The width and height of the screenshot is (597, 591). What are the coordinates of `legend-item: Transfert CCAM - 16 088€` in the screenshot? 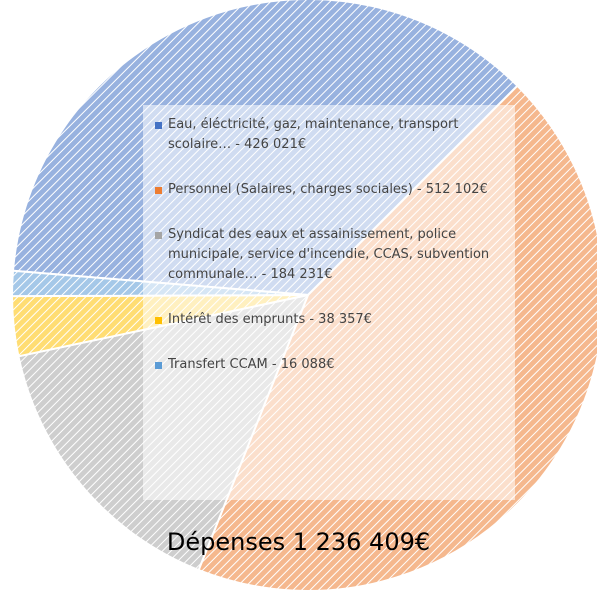 It's located at (333, 365).